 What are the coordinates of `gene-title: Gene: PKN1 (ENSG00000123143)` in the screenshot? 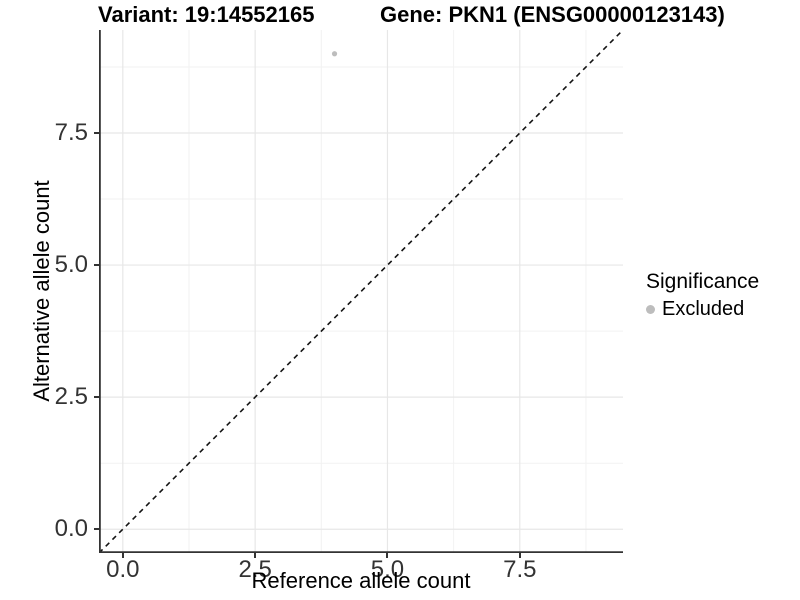 It's located at (552, 14).